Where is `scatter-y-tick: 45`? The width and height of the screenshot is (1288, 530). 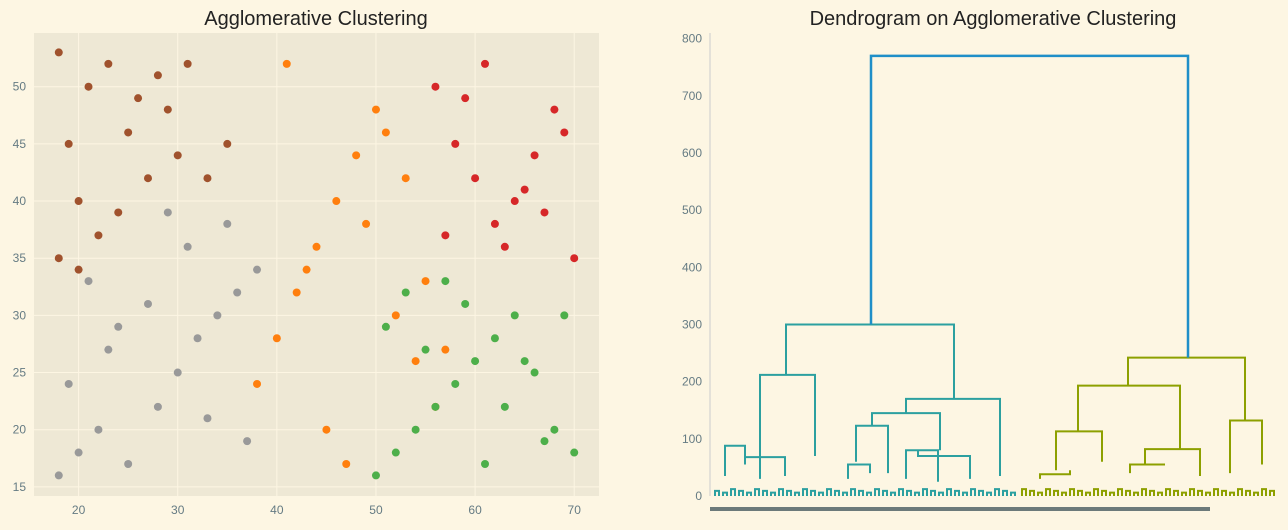
scatter-y-tick: 45 is located at coordinates (20, 144).